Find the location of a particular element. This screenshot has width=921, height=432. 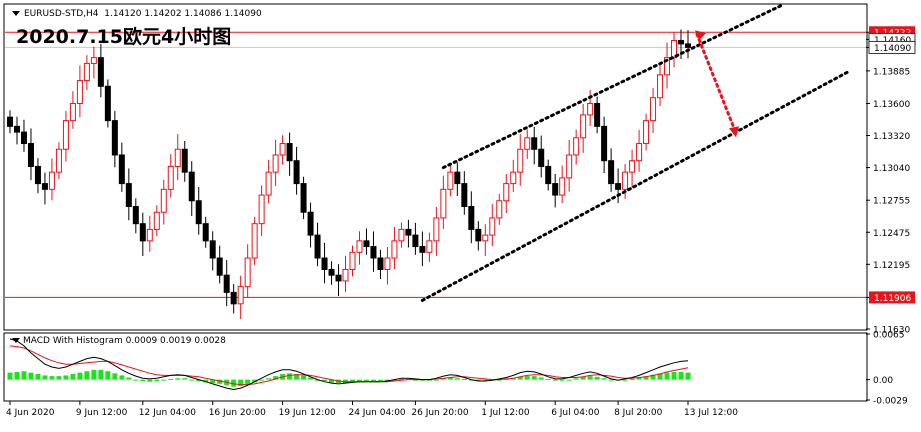

arrow-tail-icon is located at coordinates (700, 35).